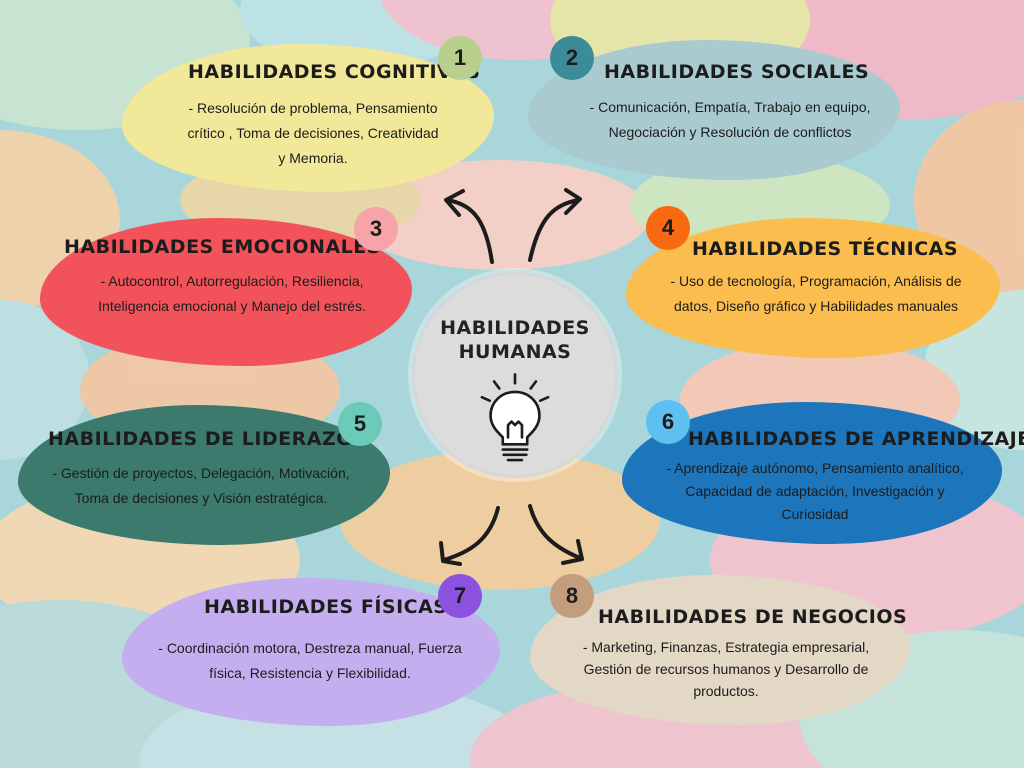 The height and width of the screenshot is (768, 1024). I want to click on center-title-line1: HABILIDADES, so click(515, 328).